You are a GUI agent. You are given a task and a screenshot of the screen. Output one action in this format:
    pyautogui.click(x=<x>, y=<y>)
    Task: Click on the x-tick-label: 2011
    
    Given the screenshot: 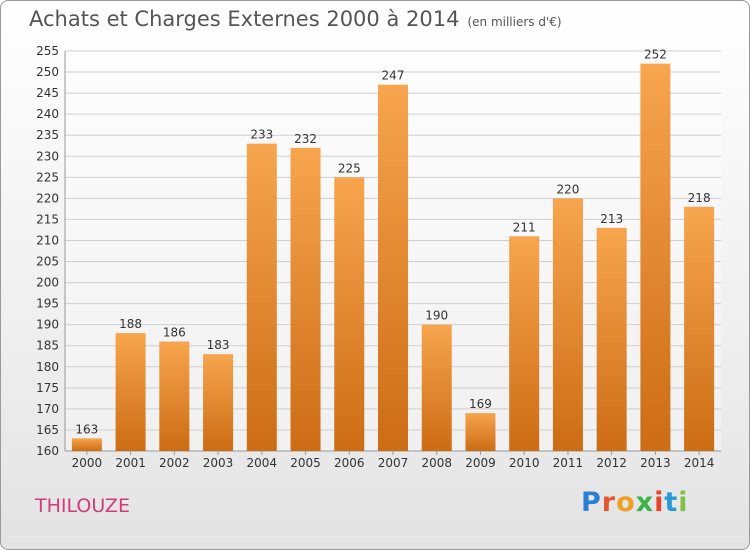 What is the action you would take?
    pyautogui.click(x=568, y=463)
    